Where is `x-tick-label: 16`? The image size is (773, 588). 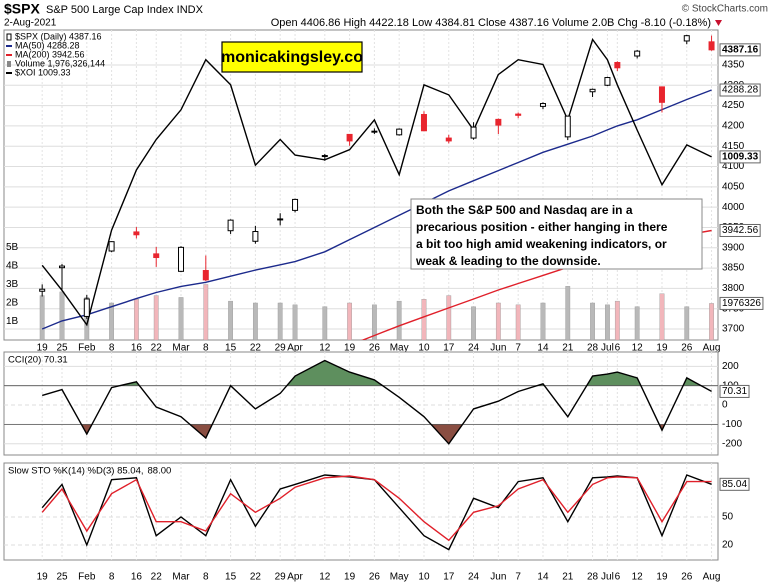 x-tick-label: 16 is located at coordinates (137, 577).